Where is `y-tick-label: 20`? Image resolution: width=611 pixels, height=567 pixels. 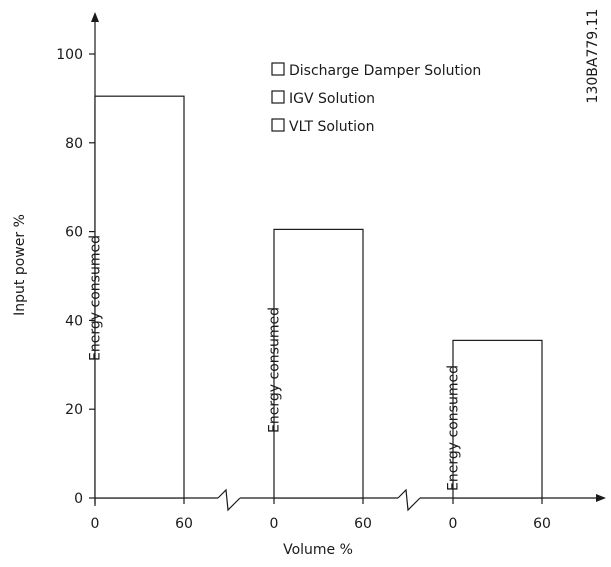 y-tick-label: 20 is located at coordinates (74, 410).